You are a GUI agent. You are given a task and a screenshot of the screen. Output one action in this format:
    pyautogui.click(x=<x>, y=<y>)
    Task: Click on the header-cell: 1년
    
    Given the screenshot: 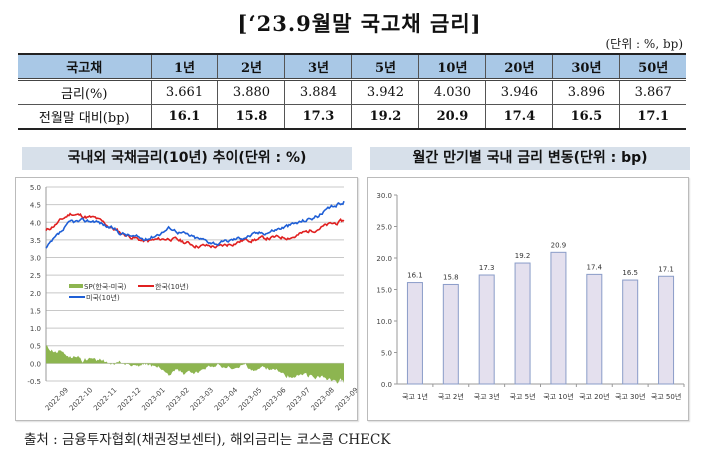 What is the action you would take?
    pyautogui.click(x=184, y=67)
    